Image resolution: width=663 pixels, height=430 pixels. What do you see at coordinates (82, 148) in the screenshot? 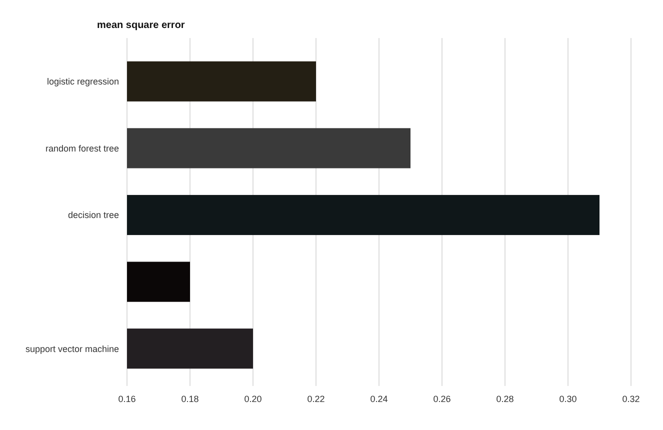
I see `y-tick-label: random forest tree` at bounding box center [82, 148].